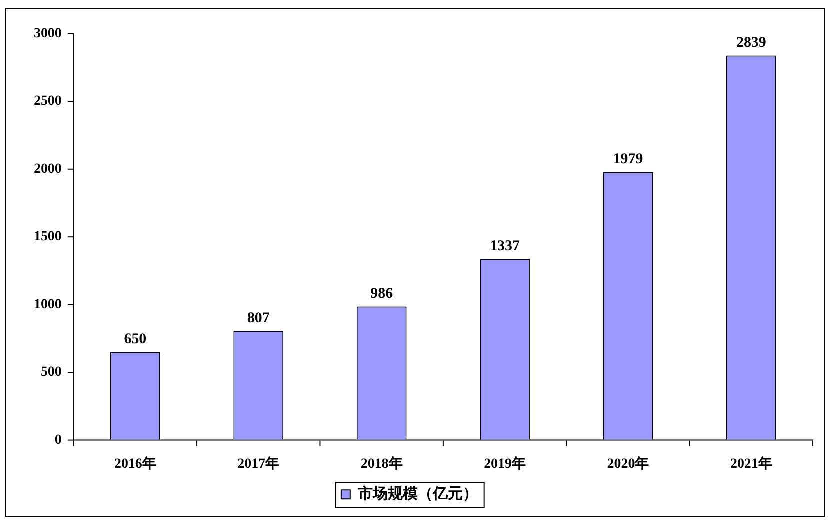 The image size is (831, 526). I want to click on data-label: 986, so click(382, 294).